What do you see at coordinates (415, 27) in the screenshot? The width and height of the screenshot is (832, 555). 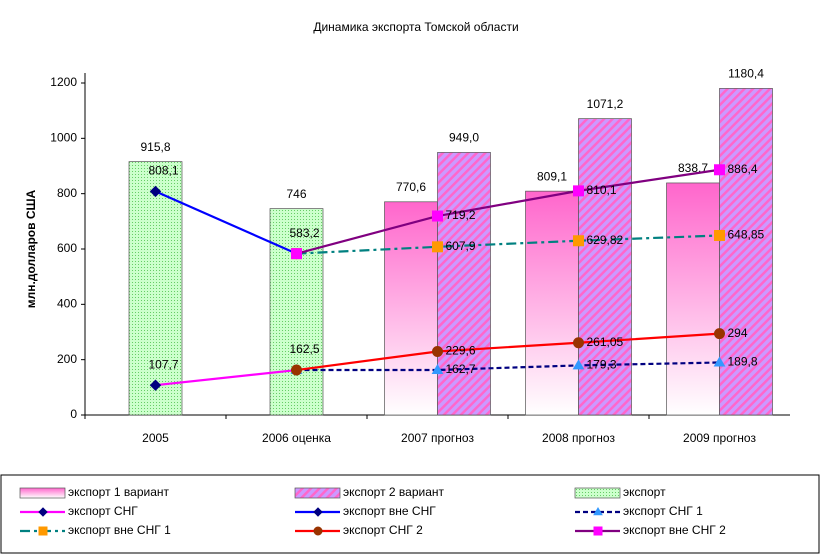 I see `chart-title: Динамика экспорта Томской области` at bounding box center [415, 27].